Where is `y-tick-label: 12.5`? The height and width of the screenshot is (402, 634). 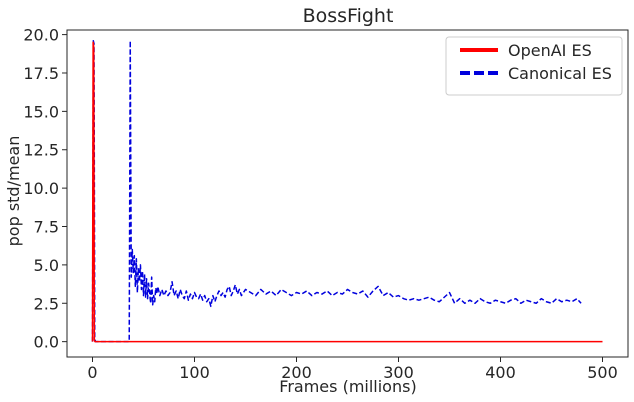 y-tick-label: 12.5 is located at coordinates (41, 150).